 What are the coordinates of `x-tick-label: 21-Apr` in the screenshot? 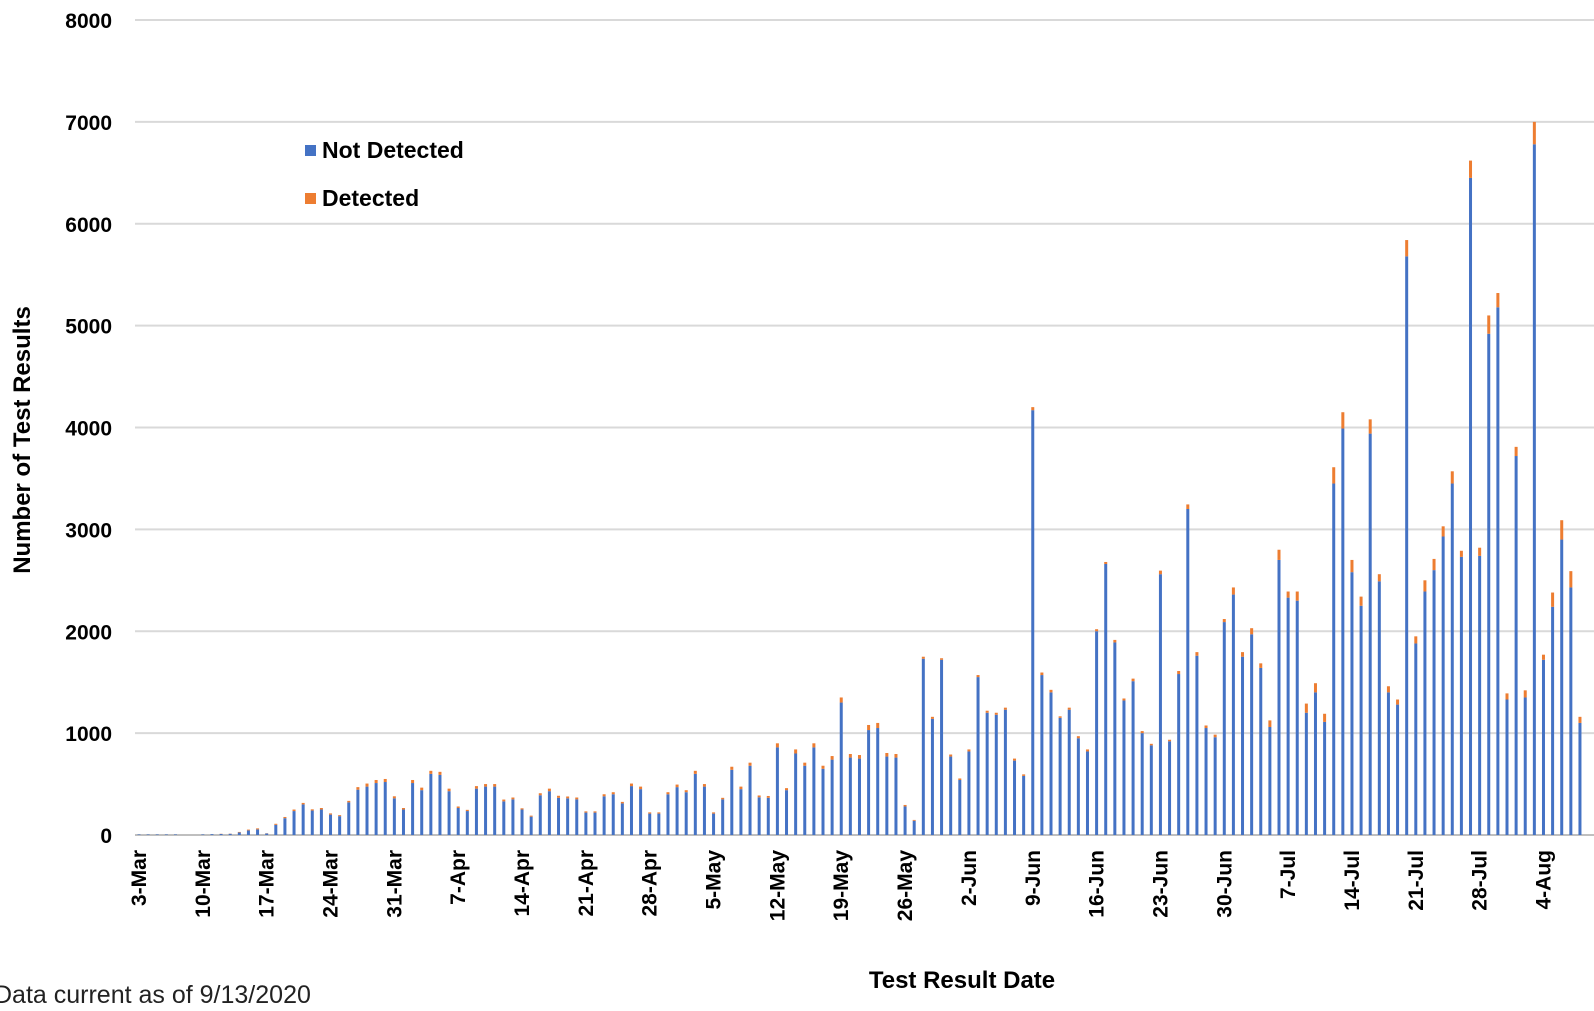 It's located at (586, 883).